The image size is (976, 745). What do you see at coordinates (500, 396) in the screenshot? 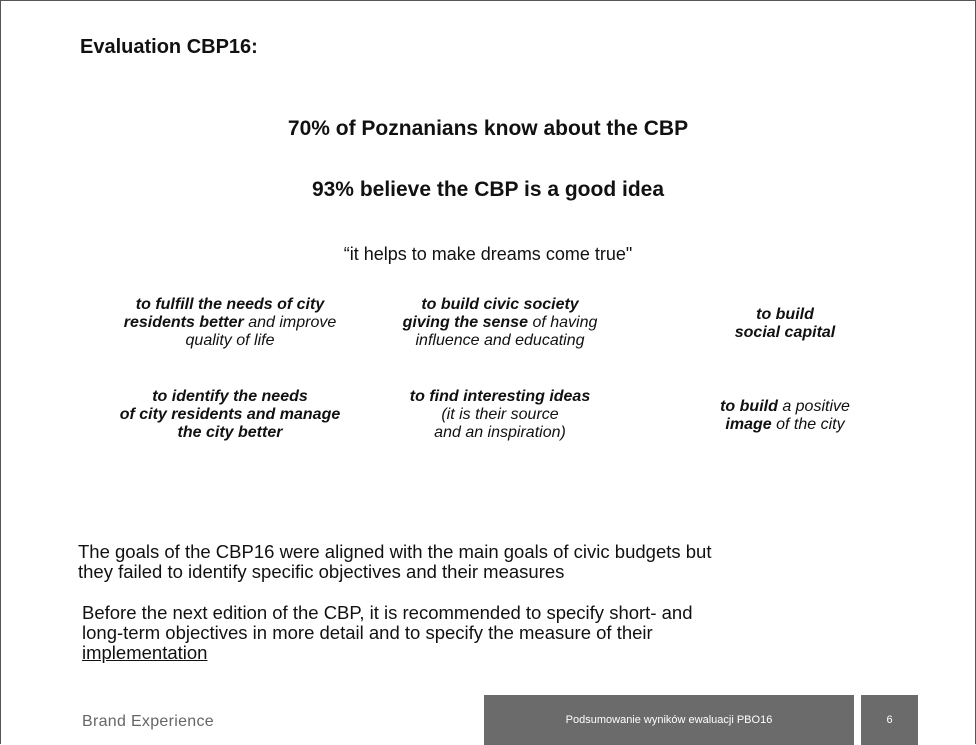
I see `goal-bold: to find interesting ideas` at bounding box center [500, 396].